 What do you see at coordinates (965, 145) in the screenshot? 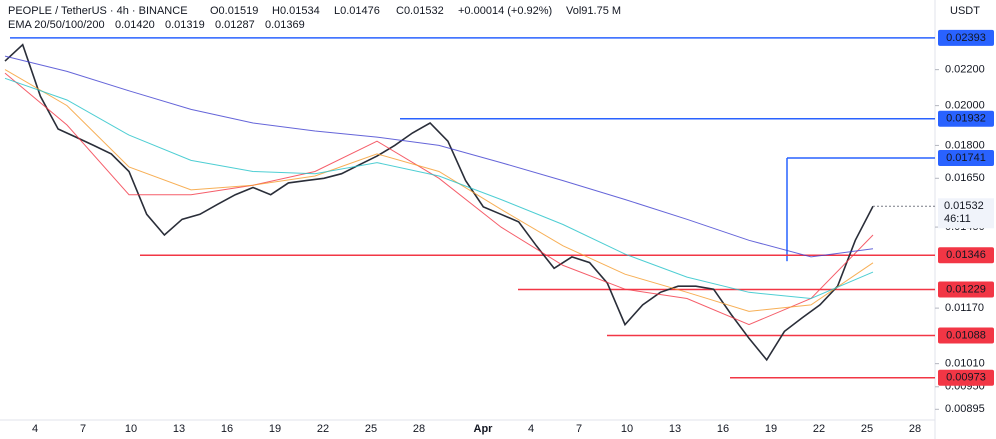
I see `y-tick-label: 0.01800` at bounding box center [965, 145].